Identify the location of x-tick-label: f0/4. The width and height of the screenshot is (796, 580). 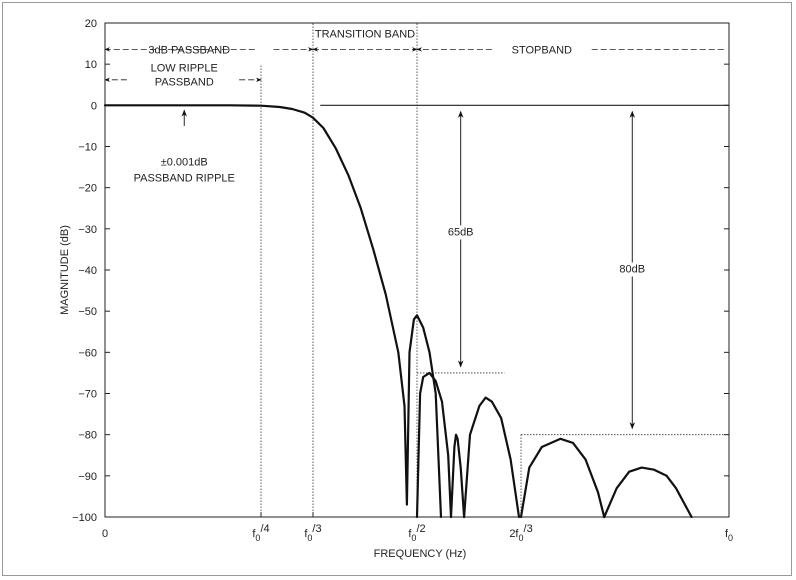
(260, 533).